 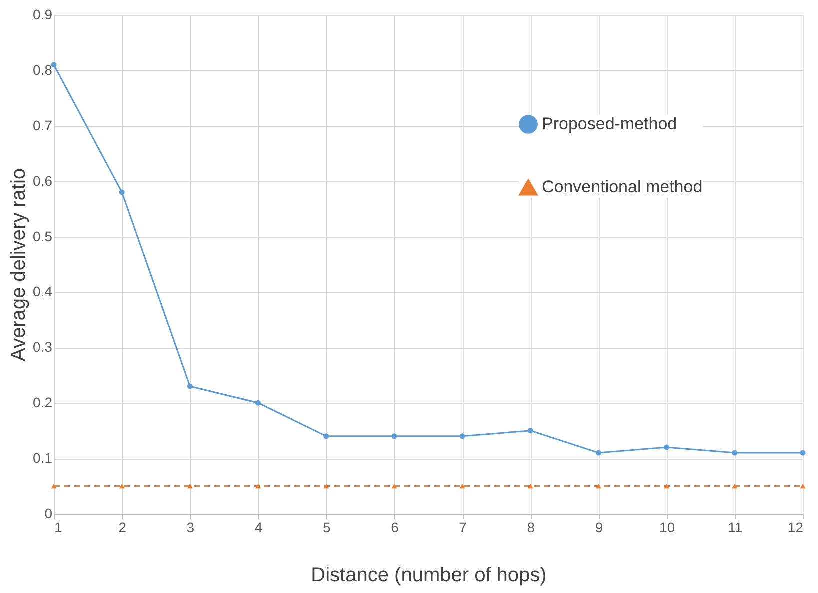 What do you see at coordinates (43, 347) in the screenshot?
I see `y-tick-label: 0.3` at bounding box center [43, 347].